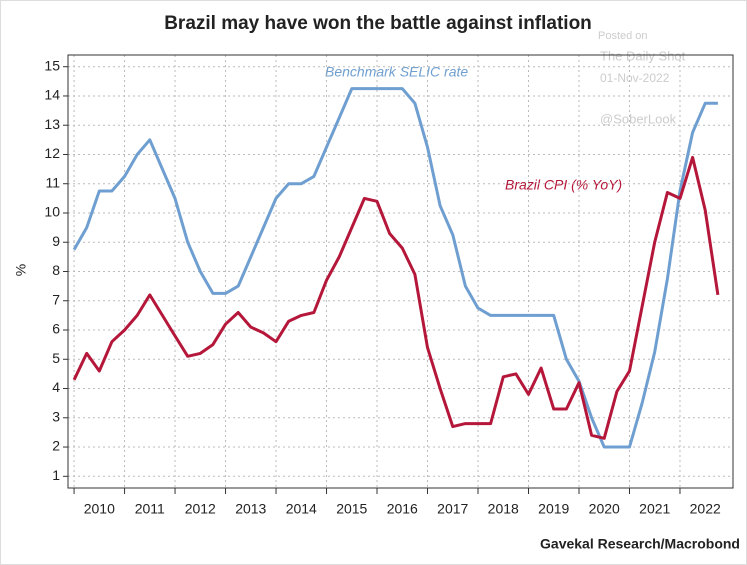  What do you see at coordinates (56, 299) in the screenshot?
I see `y-tick-label: 7` at bounding box center [56, 299].